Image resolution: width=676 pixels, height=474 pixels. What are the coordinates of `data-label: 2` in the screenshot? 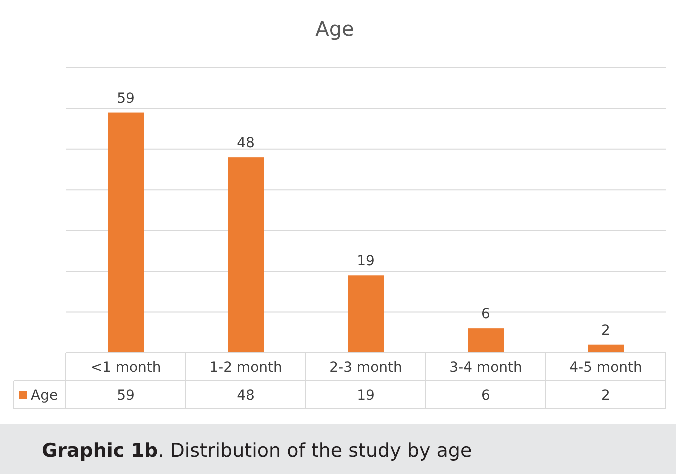 It's located at (606, 396).